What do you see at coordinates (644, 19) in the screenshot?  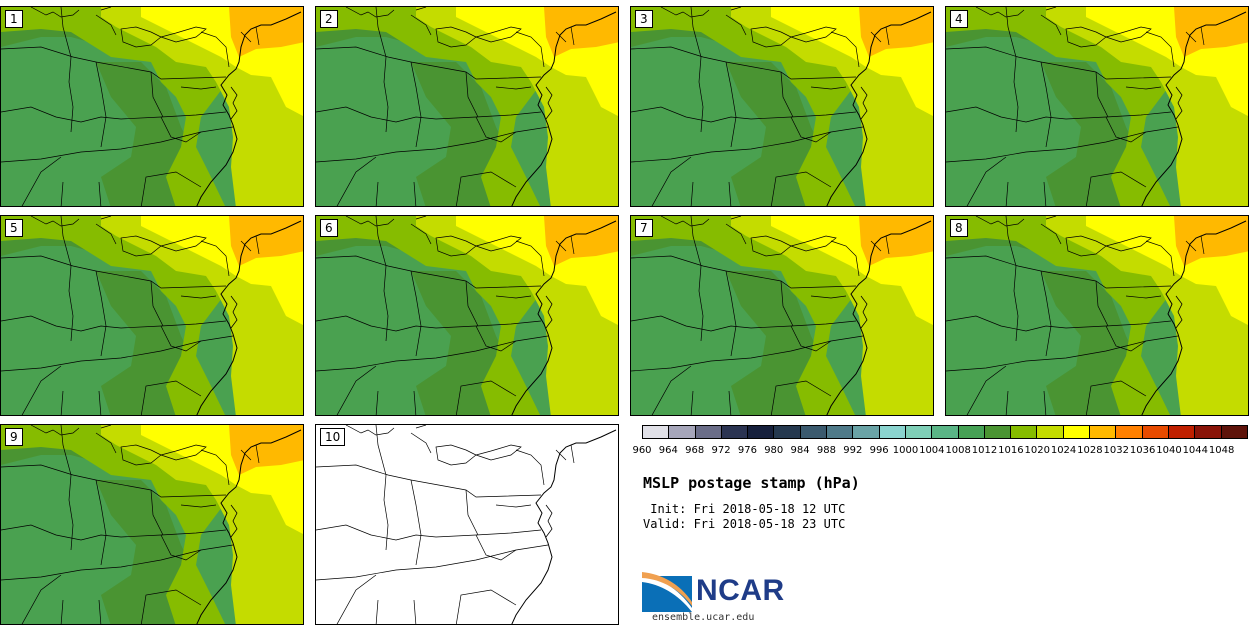 I see `panel-number: 3` at bounding box center [644, 19].